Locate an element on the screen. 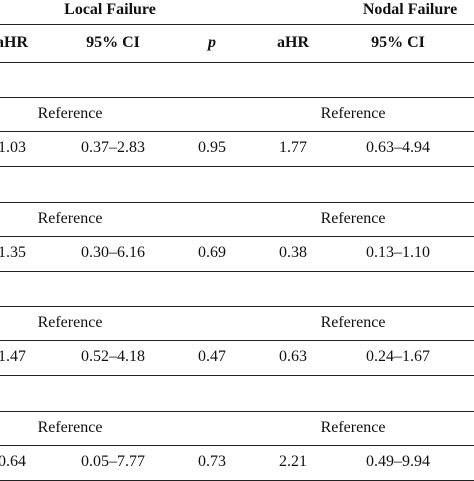 Image resolution: width=474 pixels, height=481 pixels. value-cell: 0.49–9.94 is located at coordinates (398, 461).